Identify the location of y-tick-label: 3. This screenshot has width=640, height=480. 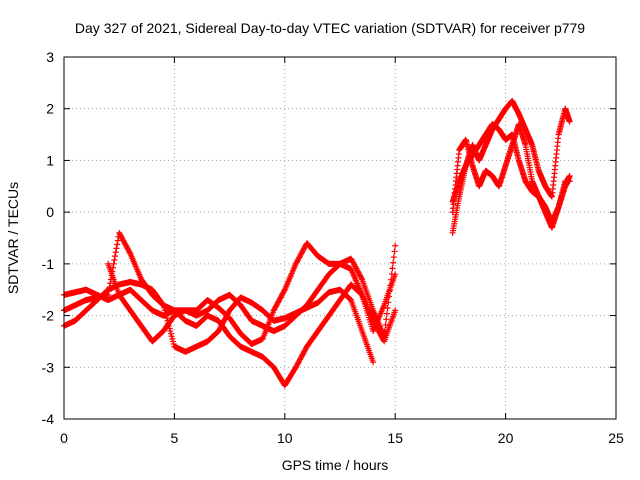
(50, 57).